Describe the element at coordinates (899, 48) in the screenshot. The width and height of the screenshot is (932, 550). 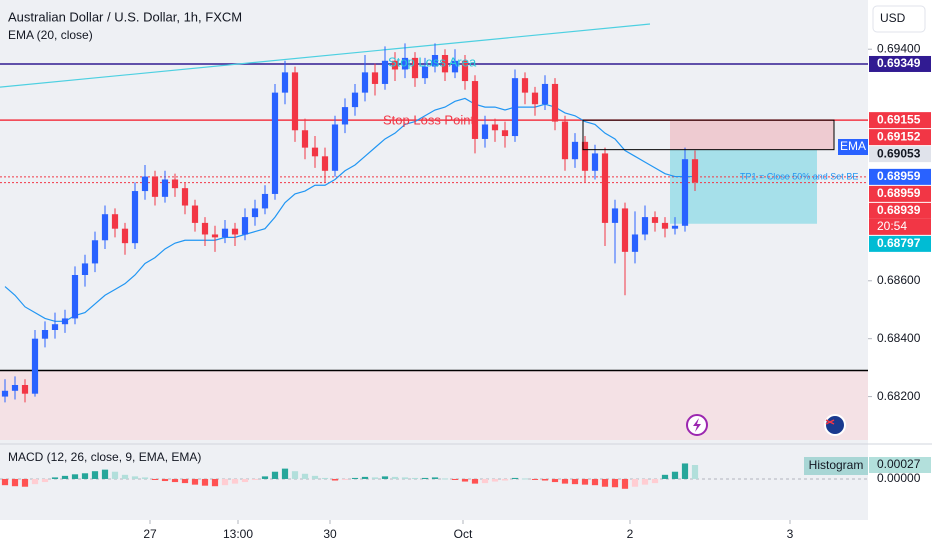
I see `y-tick-label: 0.69400` at that location.